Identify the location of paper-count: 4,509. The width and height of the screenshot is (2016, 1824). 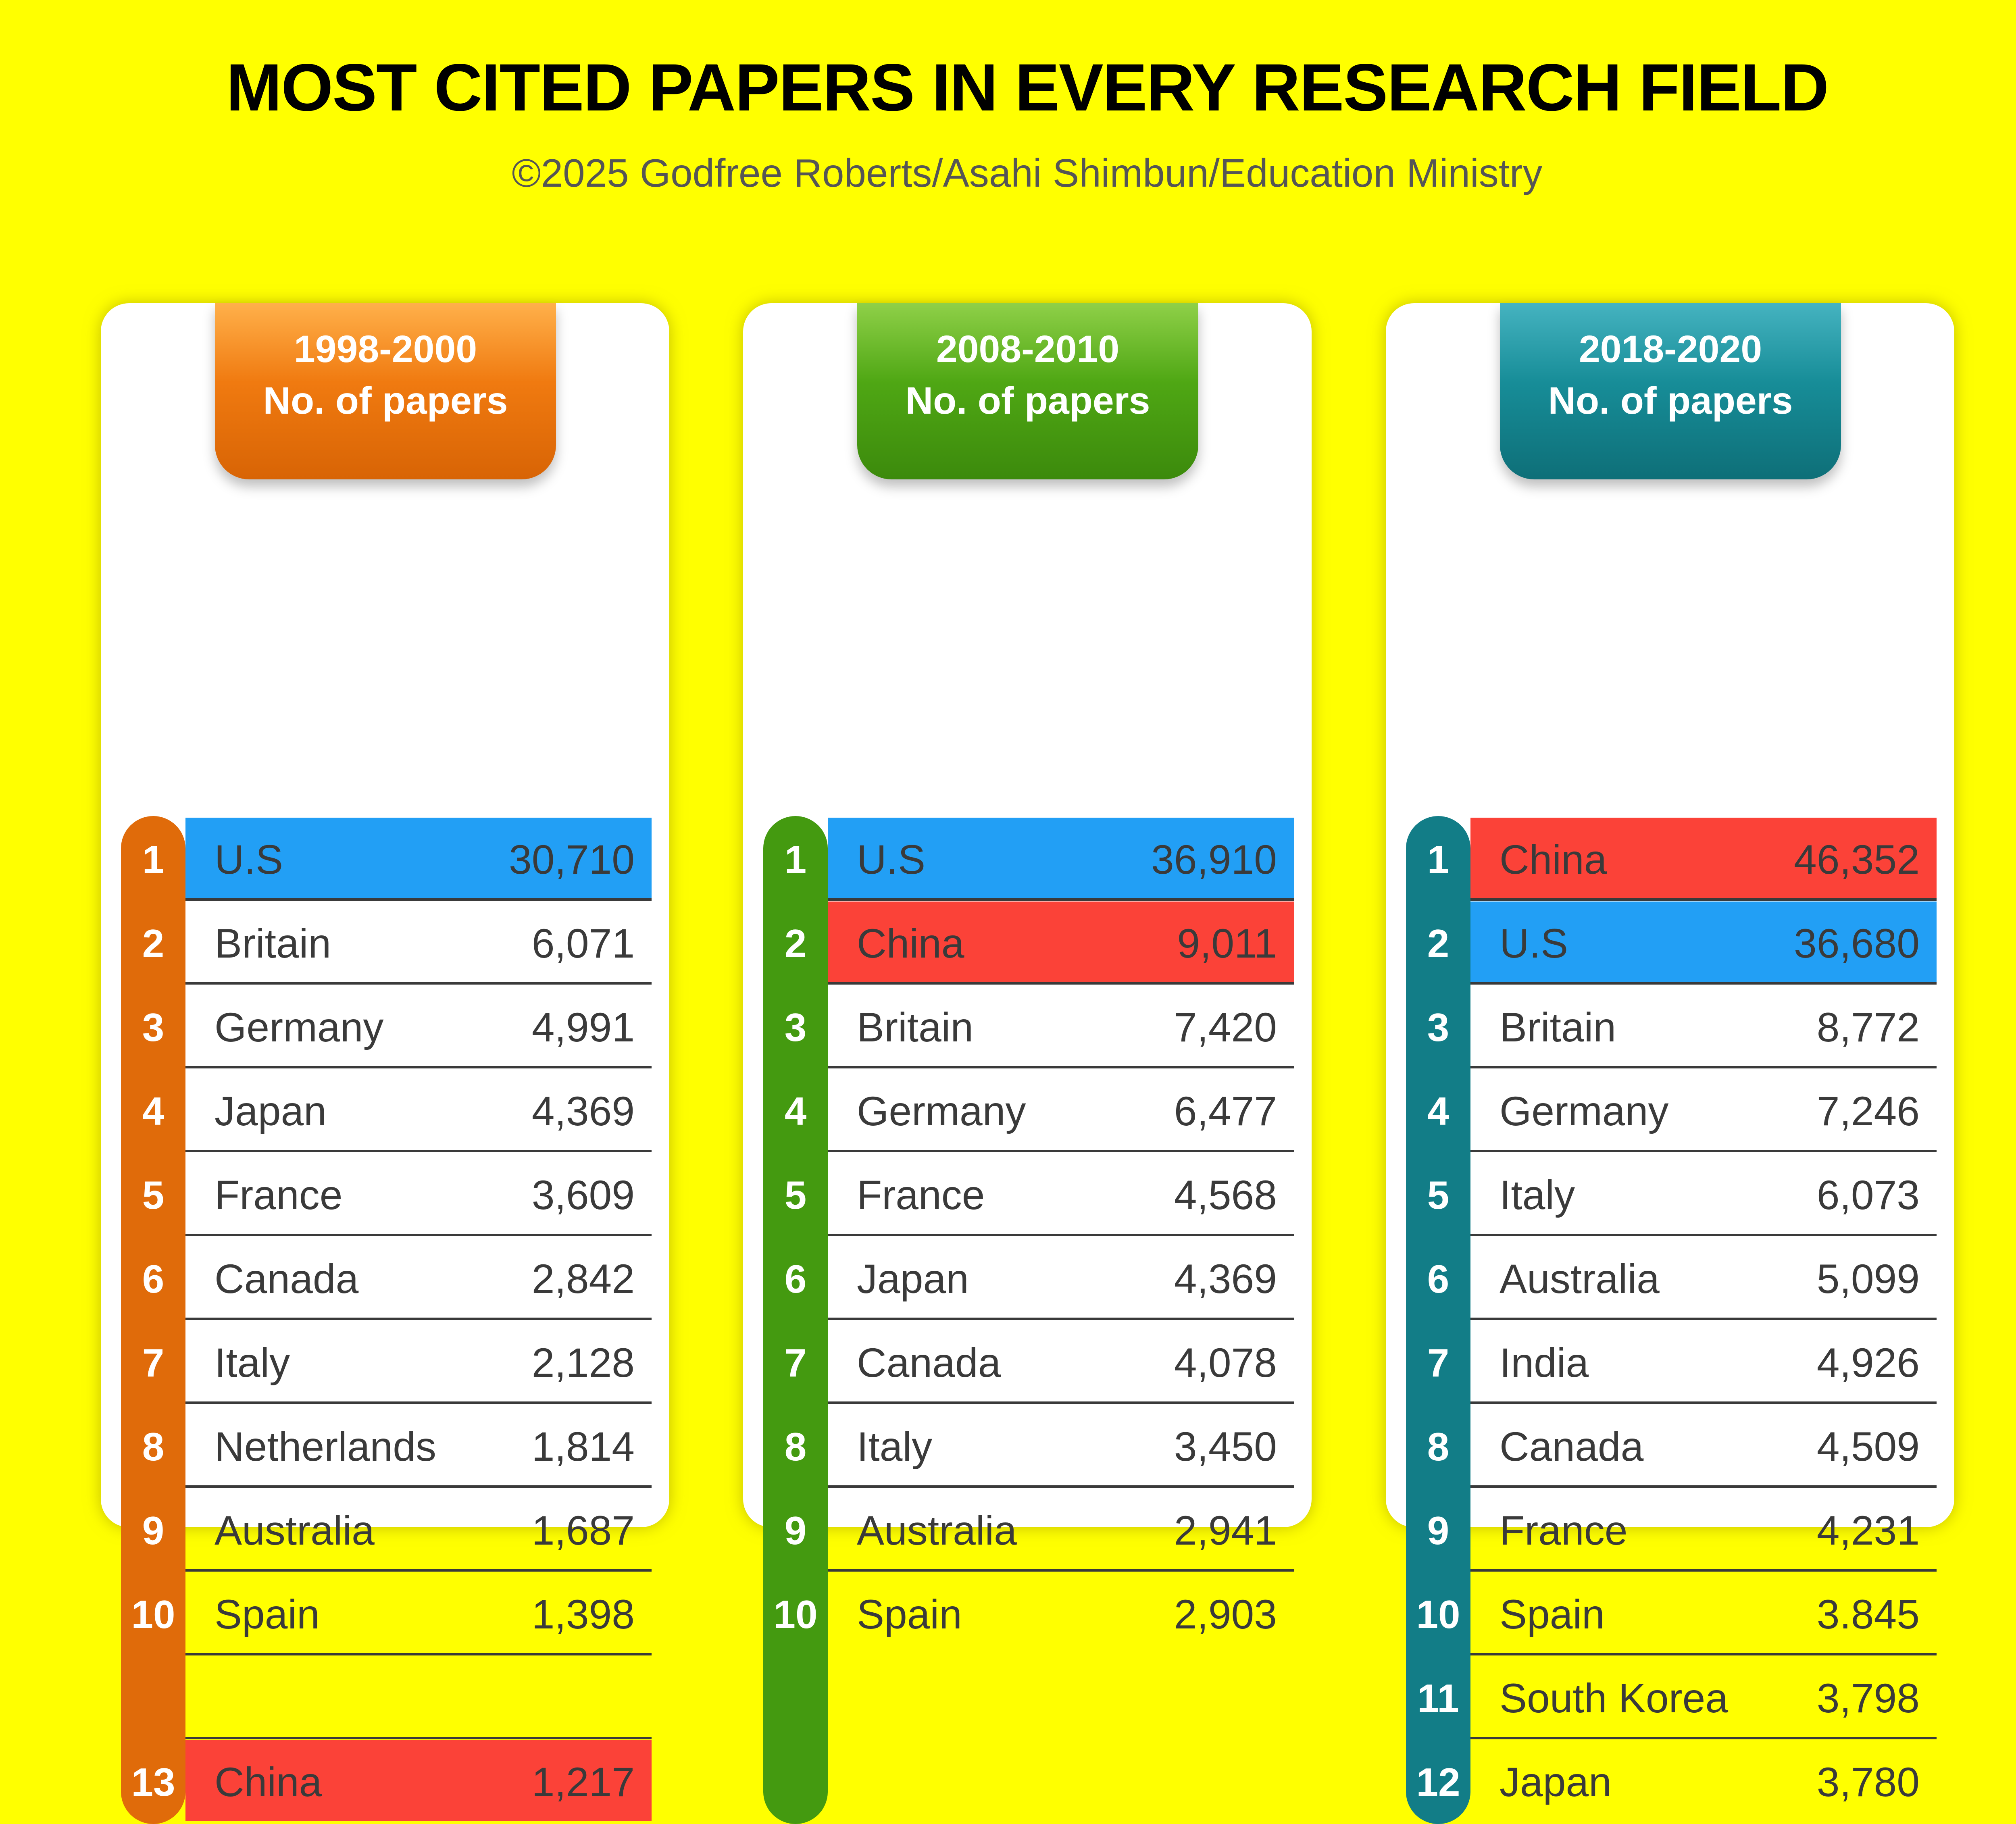
(1868, 1447).